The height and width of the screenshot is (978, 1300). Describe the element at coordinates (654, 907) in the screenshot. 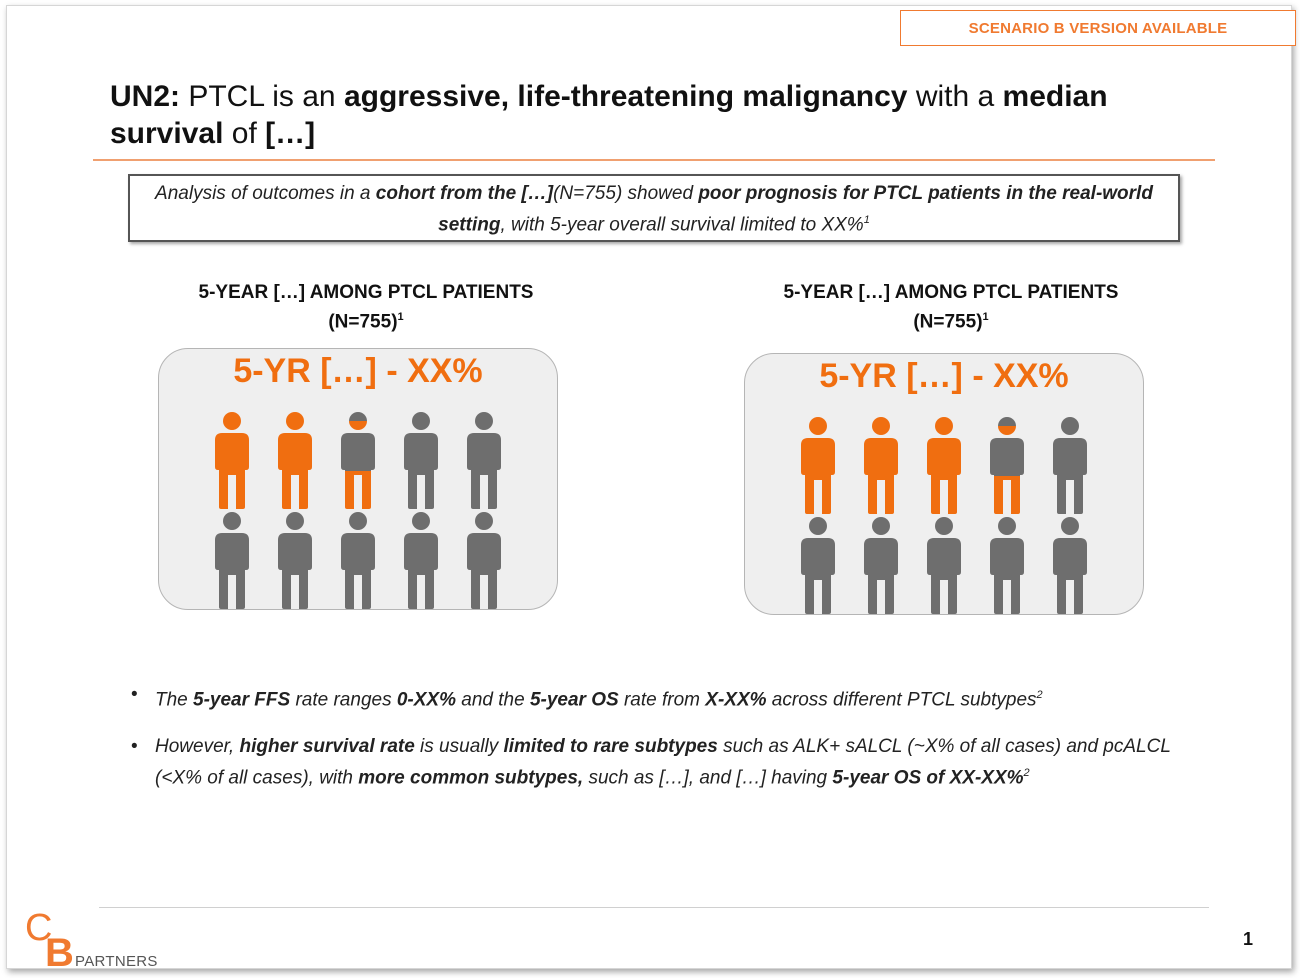

I see `footer-divider` at that location.